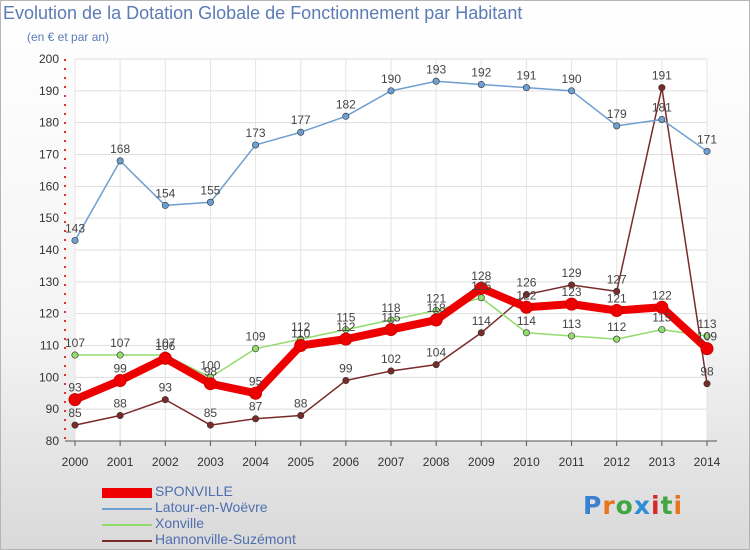 Image resolution: width=750 pixels, height=550 pixels. I want to click on data-label: 100, so click(210, 365).